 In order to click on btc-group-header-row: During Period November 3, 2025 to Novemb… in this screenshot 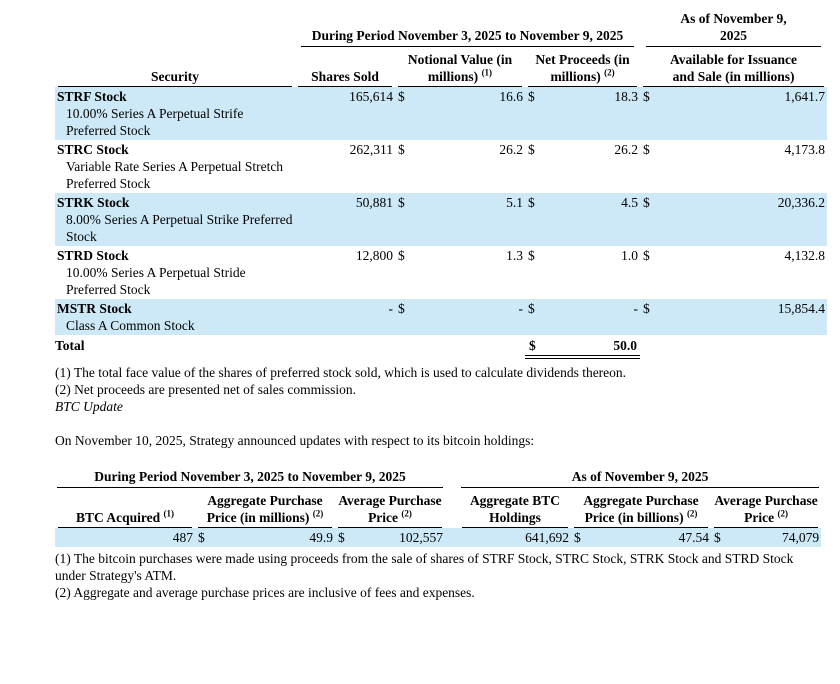, I will do `click(438, 478)`.